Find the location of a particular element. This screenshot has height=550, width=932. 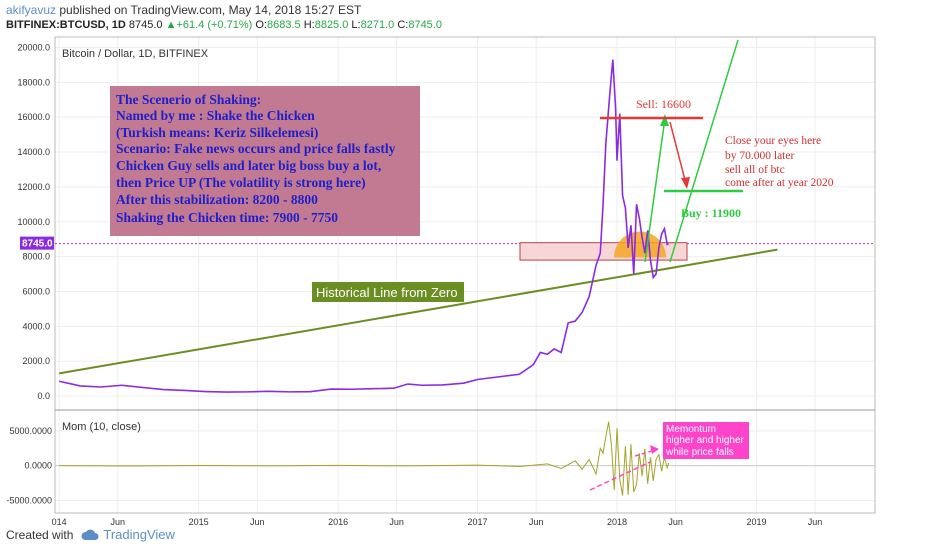

sell-label: Sell: 16600 is located at coordinates (663, 104).